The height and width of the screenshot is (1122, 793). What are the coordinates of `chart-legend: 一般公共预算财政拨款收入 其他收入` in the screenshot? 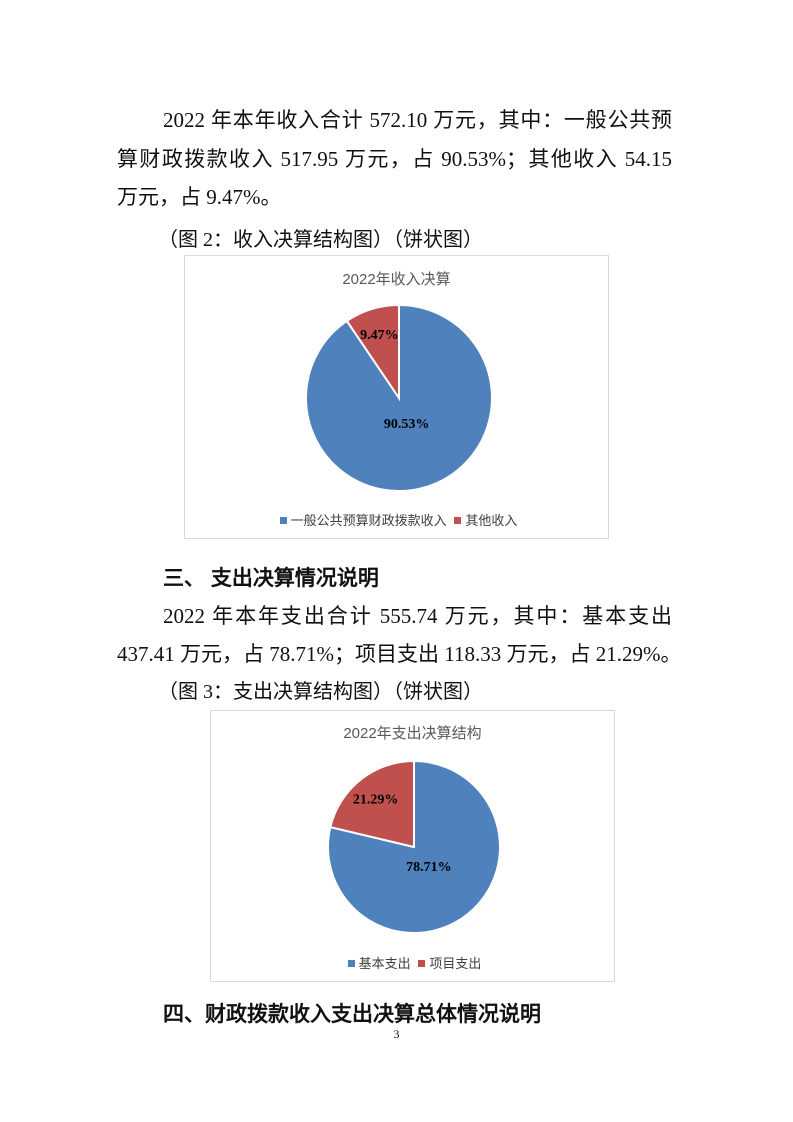 It's located at (396, 519).